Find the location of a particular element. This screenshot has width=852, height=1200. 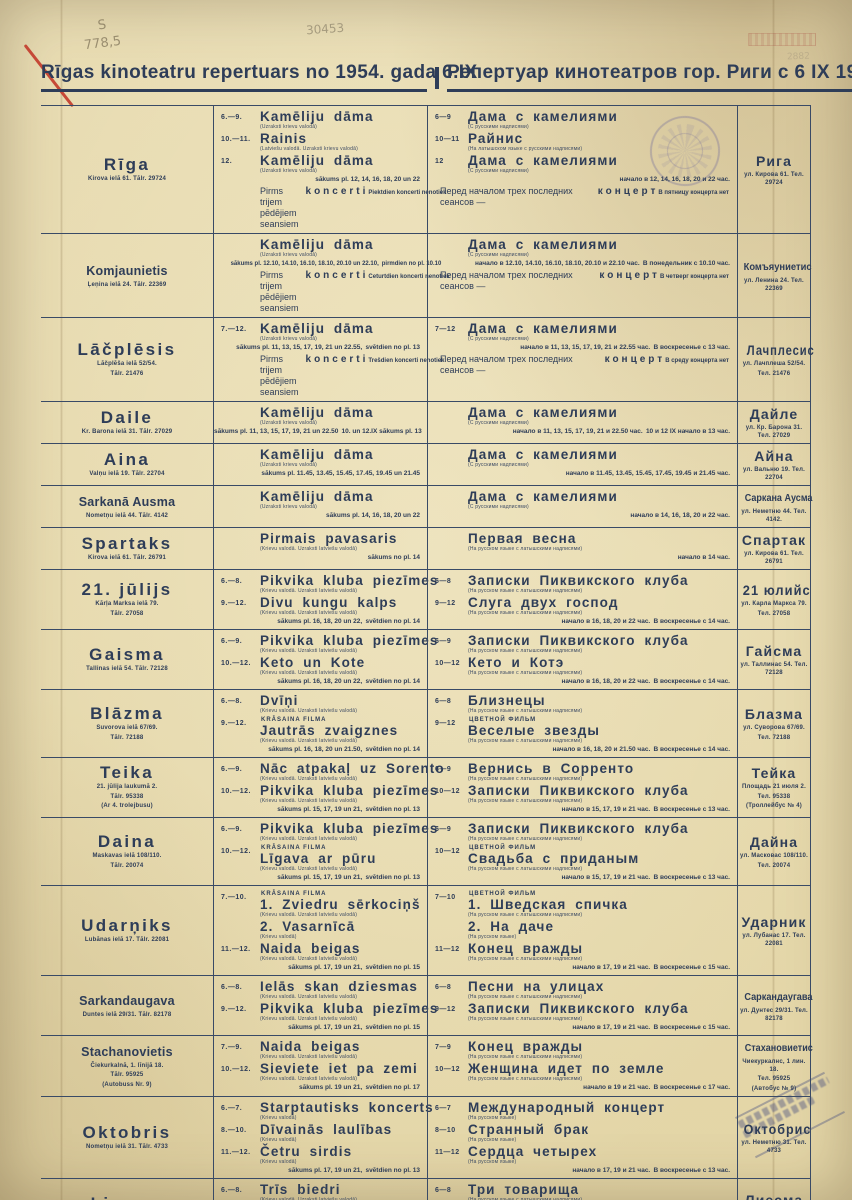

cinema-ru: Блазма ул. Суворова 67/69. Тел. 72188 is located at coordinates (773, 723).